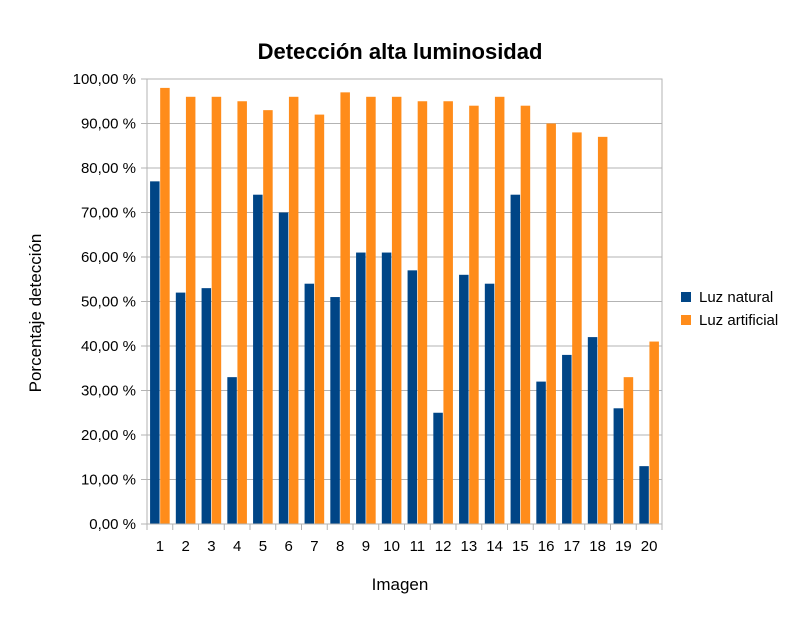 The width and height of the screenshot is (810, 618). Describe the element at coordinates (404, 539) in the screenshot. I see `x-axis-ticks: 1 2 3 4 5 6 7 8 9 10 11 12 13 14 15 16 17 18 19 20` at that location.